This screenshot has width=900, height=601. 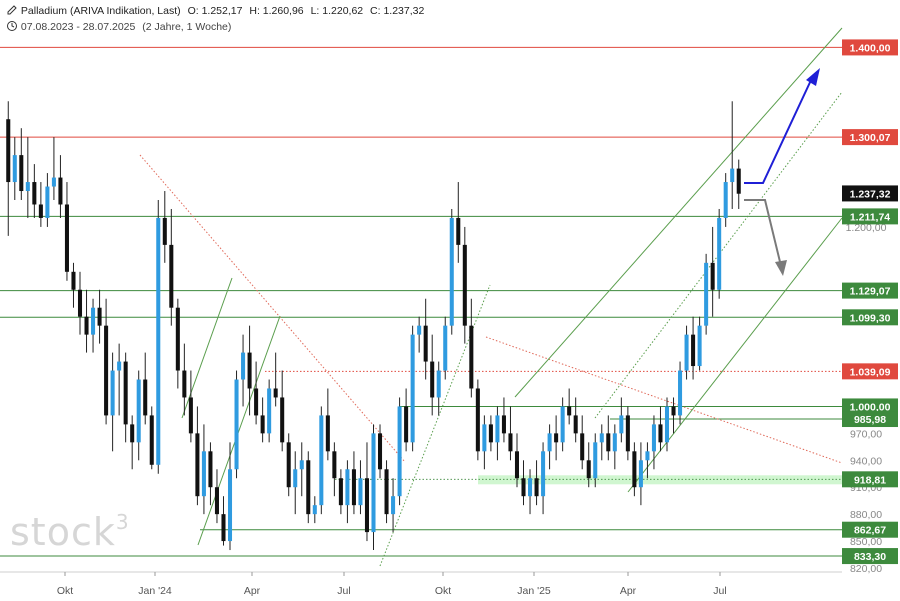 I want to click on level-label-9-bg, so click(x=870, y=529).